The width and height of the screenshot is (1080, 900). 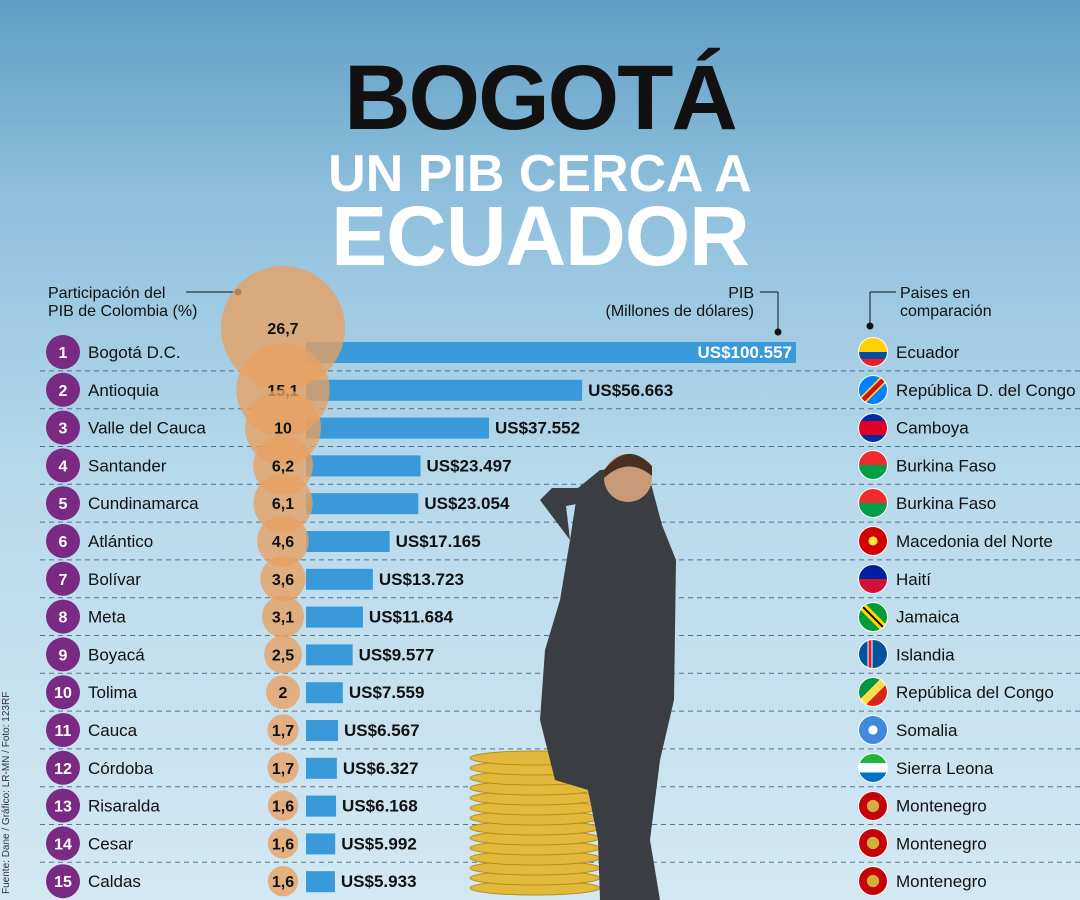 What do you see at coordinates (570, 514) in the screenshot?
I see `businessman-arm-icon` at bounding box center [570, 514].